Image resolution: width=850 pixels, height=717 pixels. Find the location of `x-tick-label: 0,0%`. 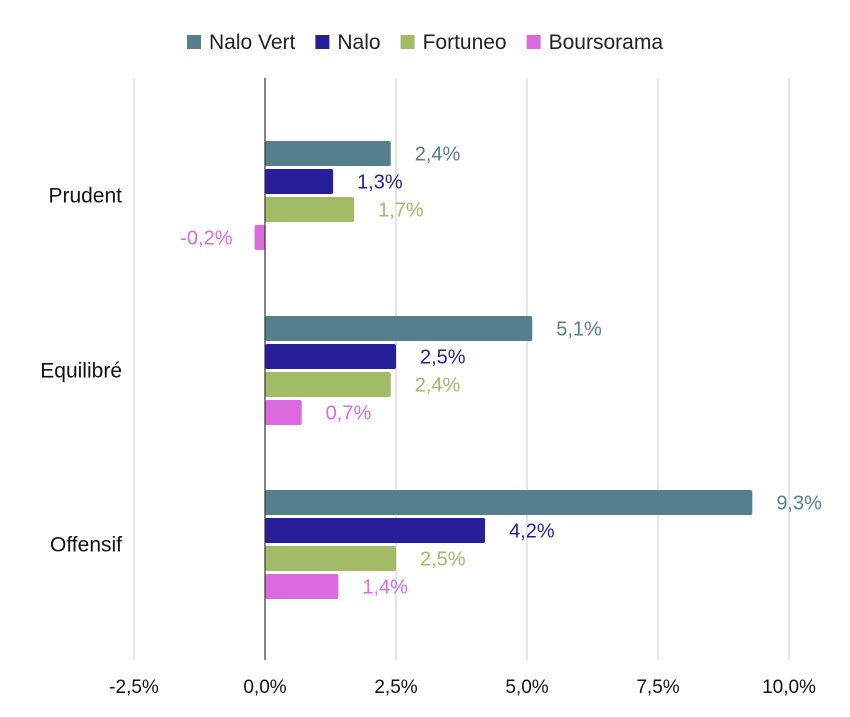

x-tick-label: 0,0% is located at coordinates (264, 687).